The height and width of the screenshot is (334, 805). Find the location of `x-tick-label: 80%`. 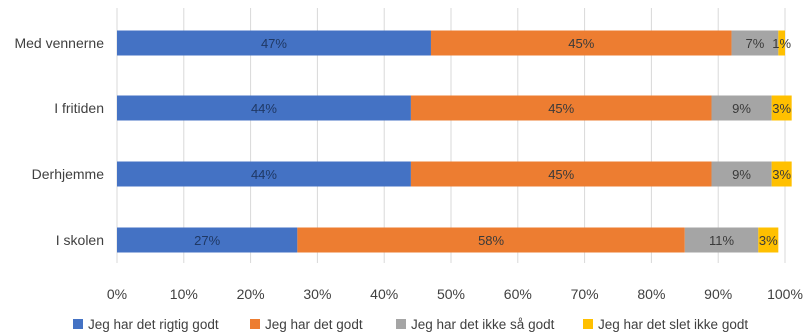

x-tick-label: 80% is located at coordinates (651, 294).